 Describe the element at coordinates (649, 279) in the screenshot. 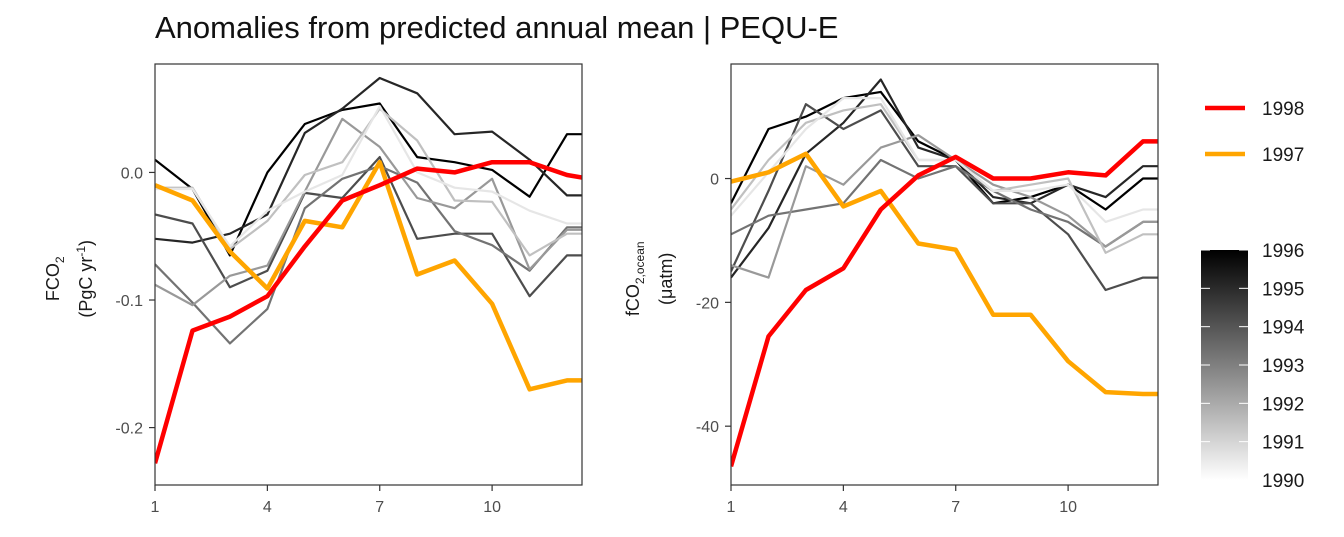

I see `right-y-axis-title: fCO2,ocean (μatm)` at that location.